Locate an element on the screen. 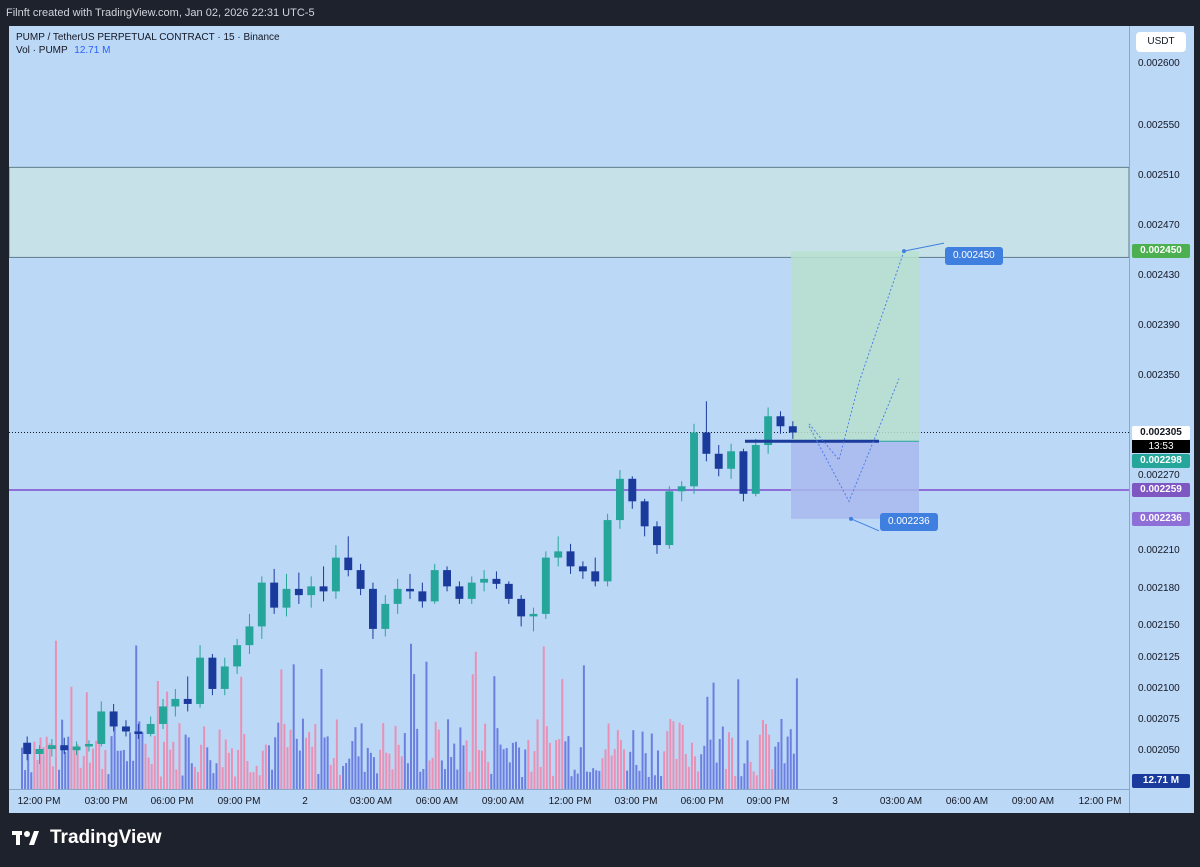 The image size is (1200, 867). time-tick: 09:00 AM is located at coordinates (503, 801).